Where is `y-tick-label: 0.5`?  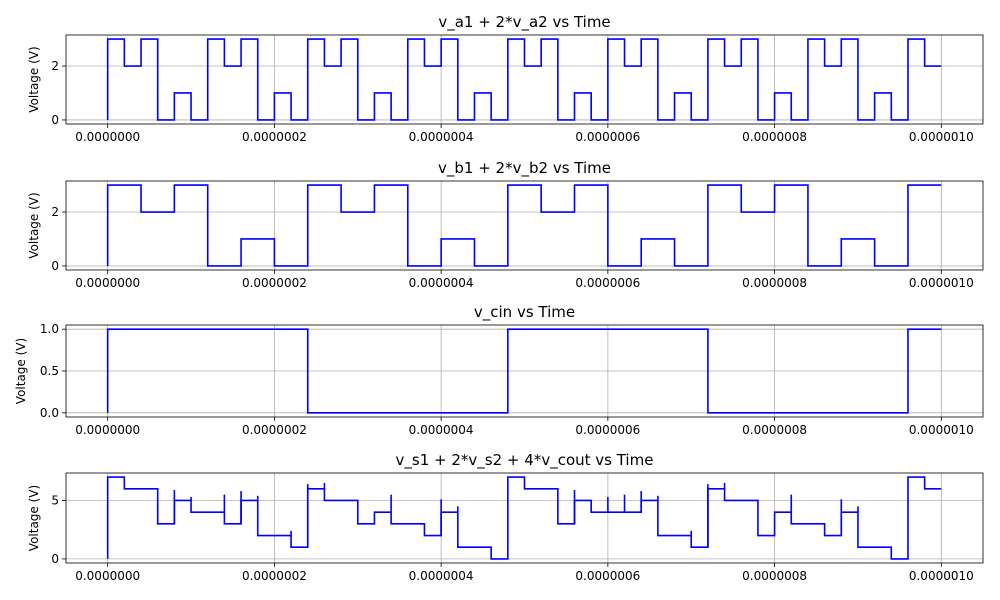 y-tick-label: 0.5 is located at coordinates (49, 371).